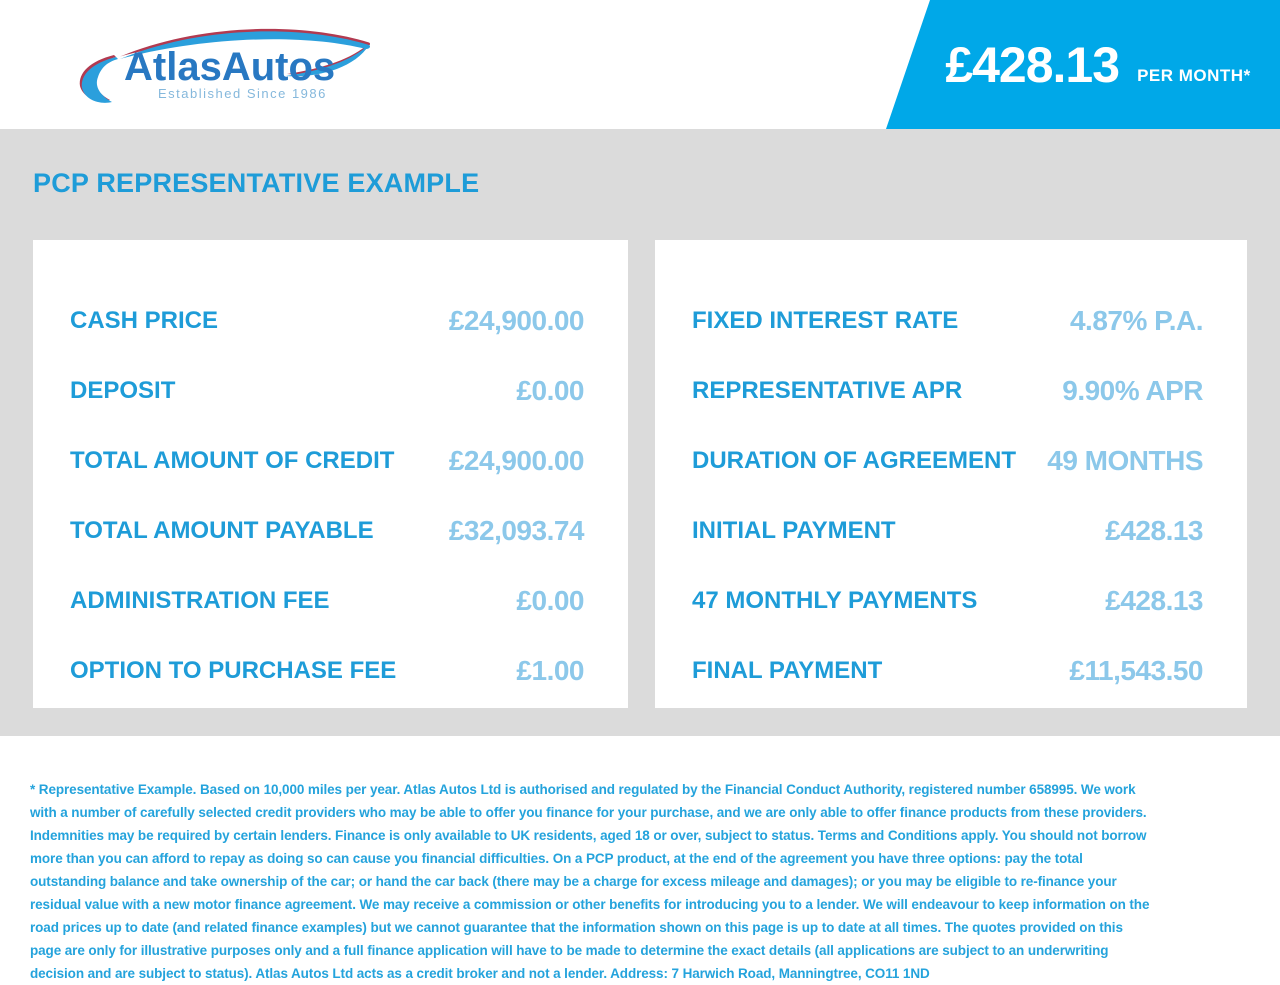 This screenshot has width=1280, height=985. I want to click on row-label: CASH PRICE, so click(144, 320).